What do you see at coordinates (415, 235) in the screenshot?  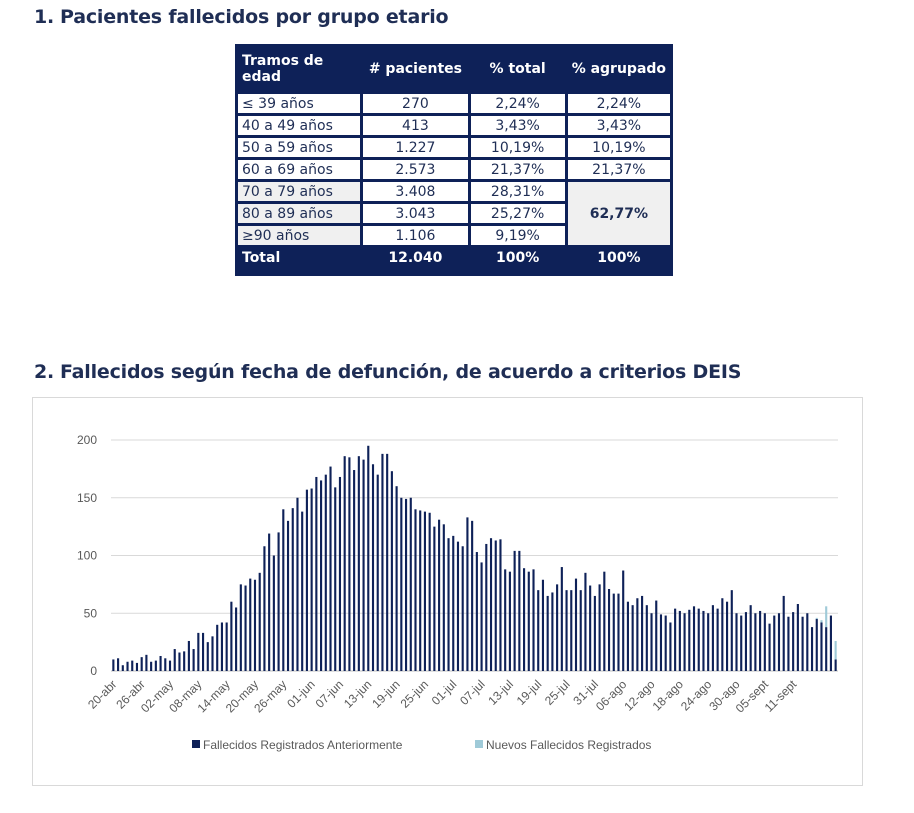 I see `patients-cell: 1.106` at bounding box center [415, 235].